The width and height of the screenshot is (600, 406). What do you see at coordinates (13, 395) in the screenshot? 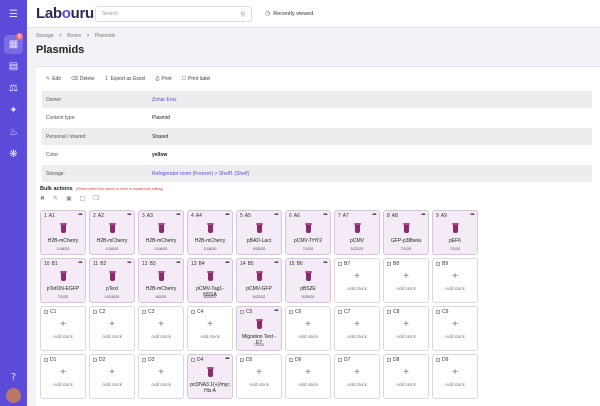
I see `avatar` at bounding box center [13, 395].